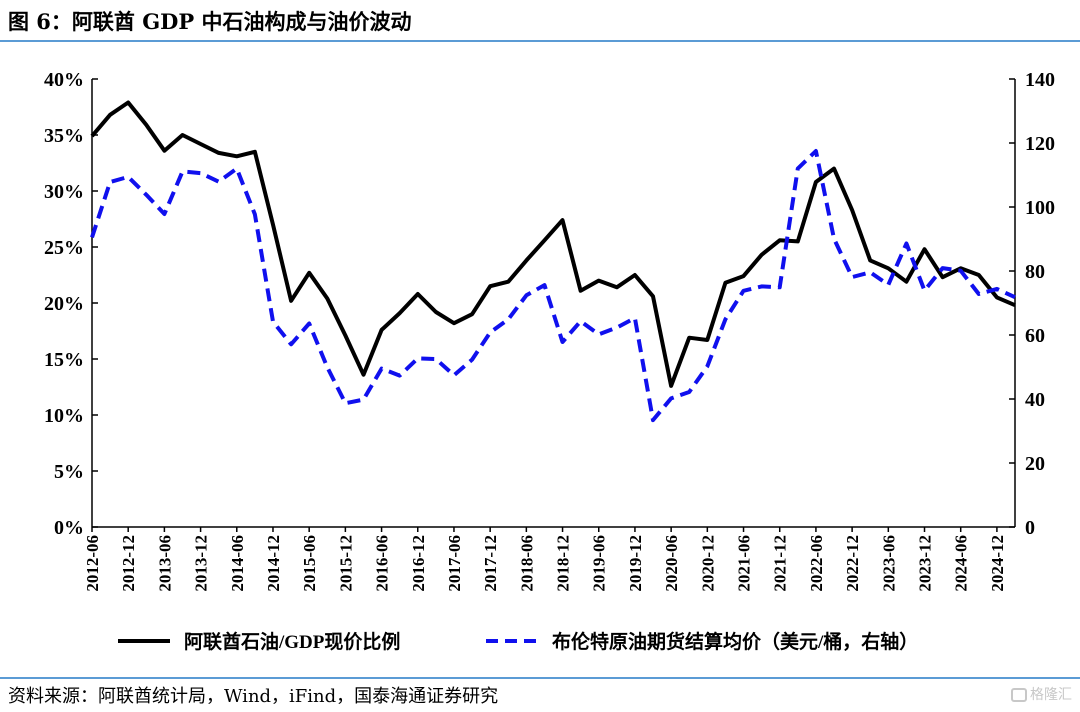 The height and width of the screenshot is (712, 1080). What do you see at coordinates (540, 678) in the screenshot?
I see `footer-rule` at bounding box center [540, 678].